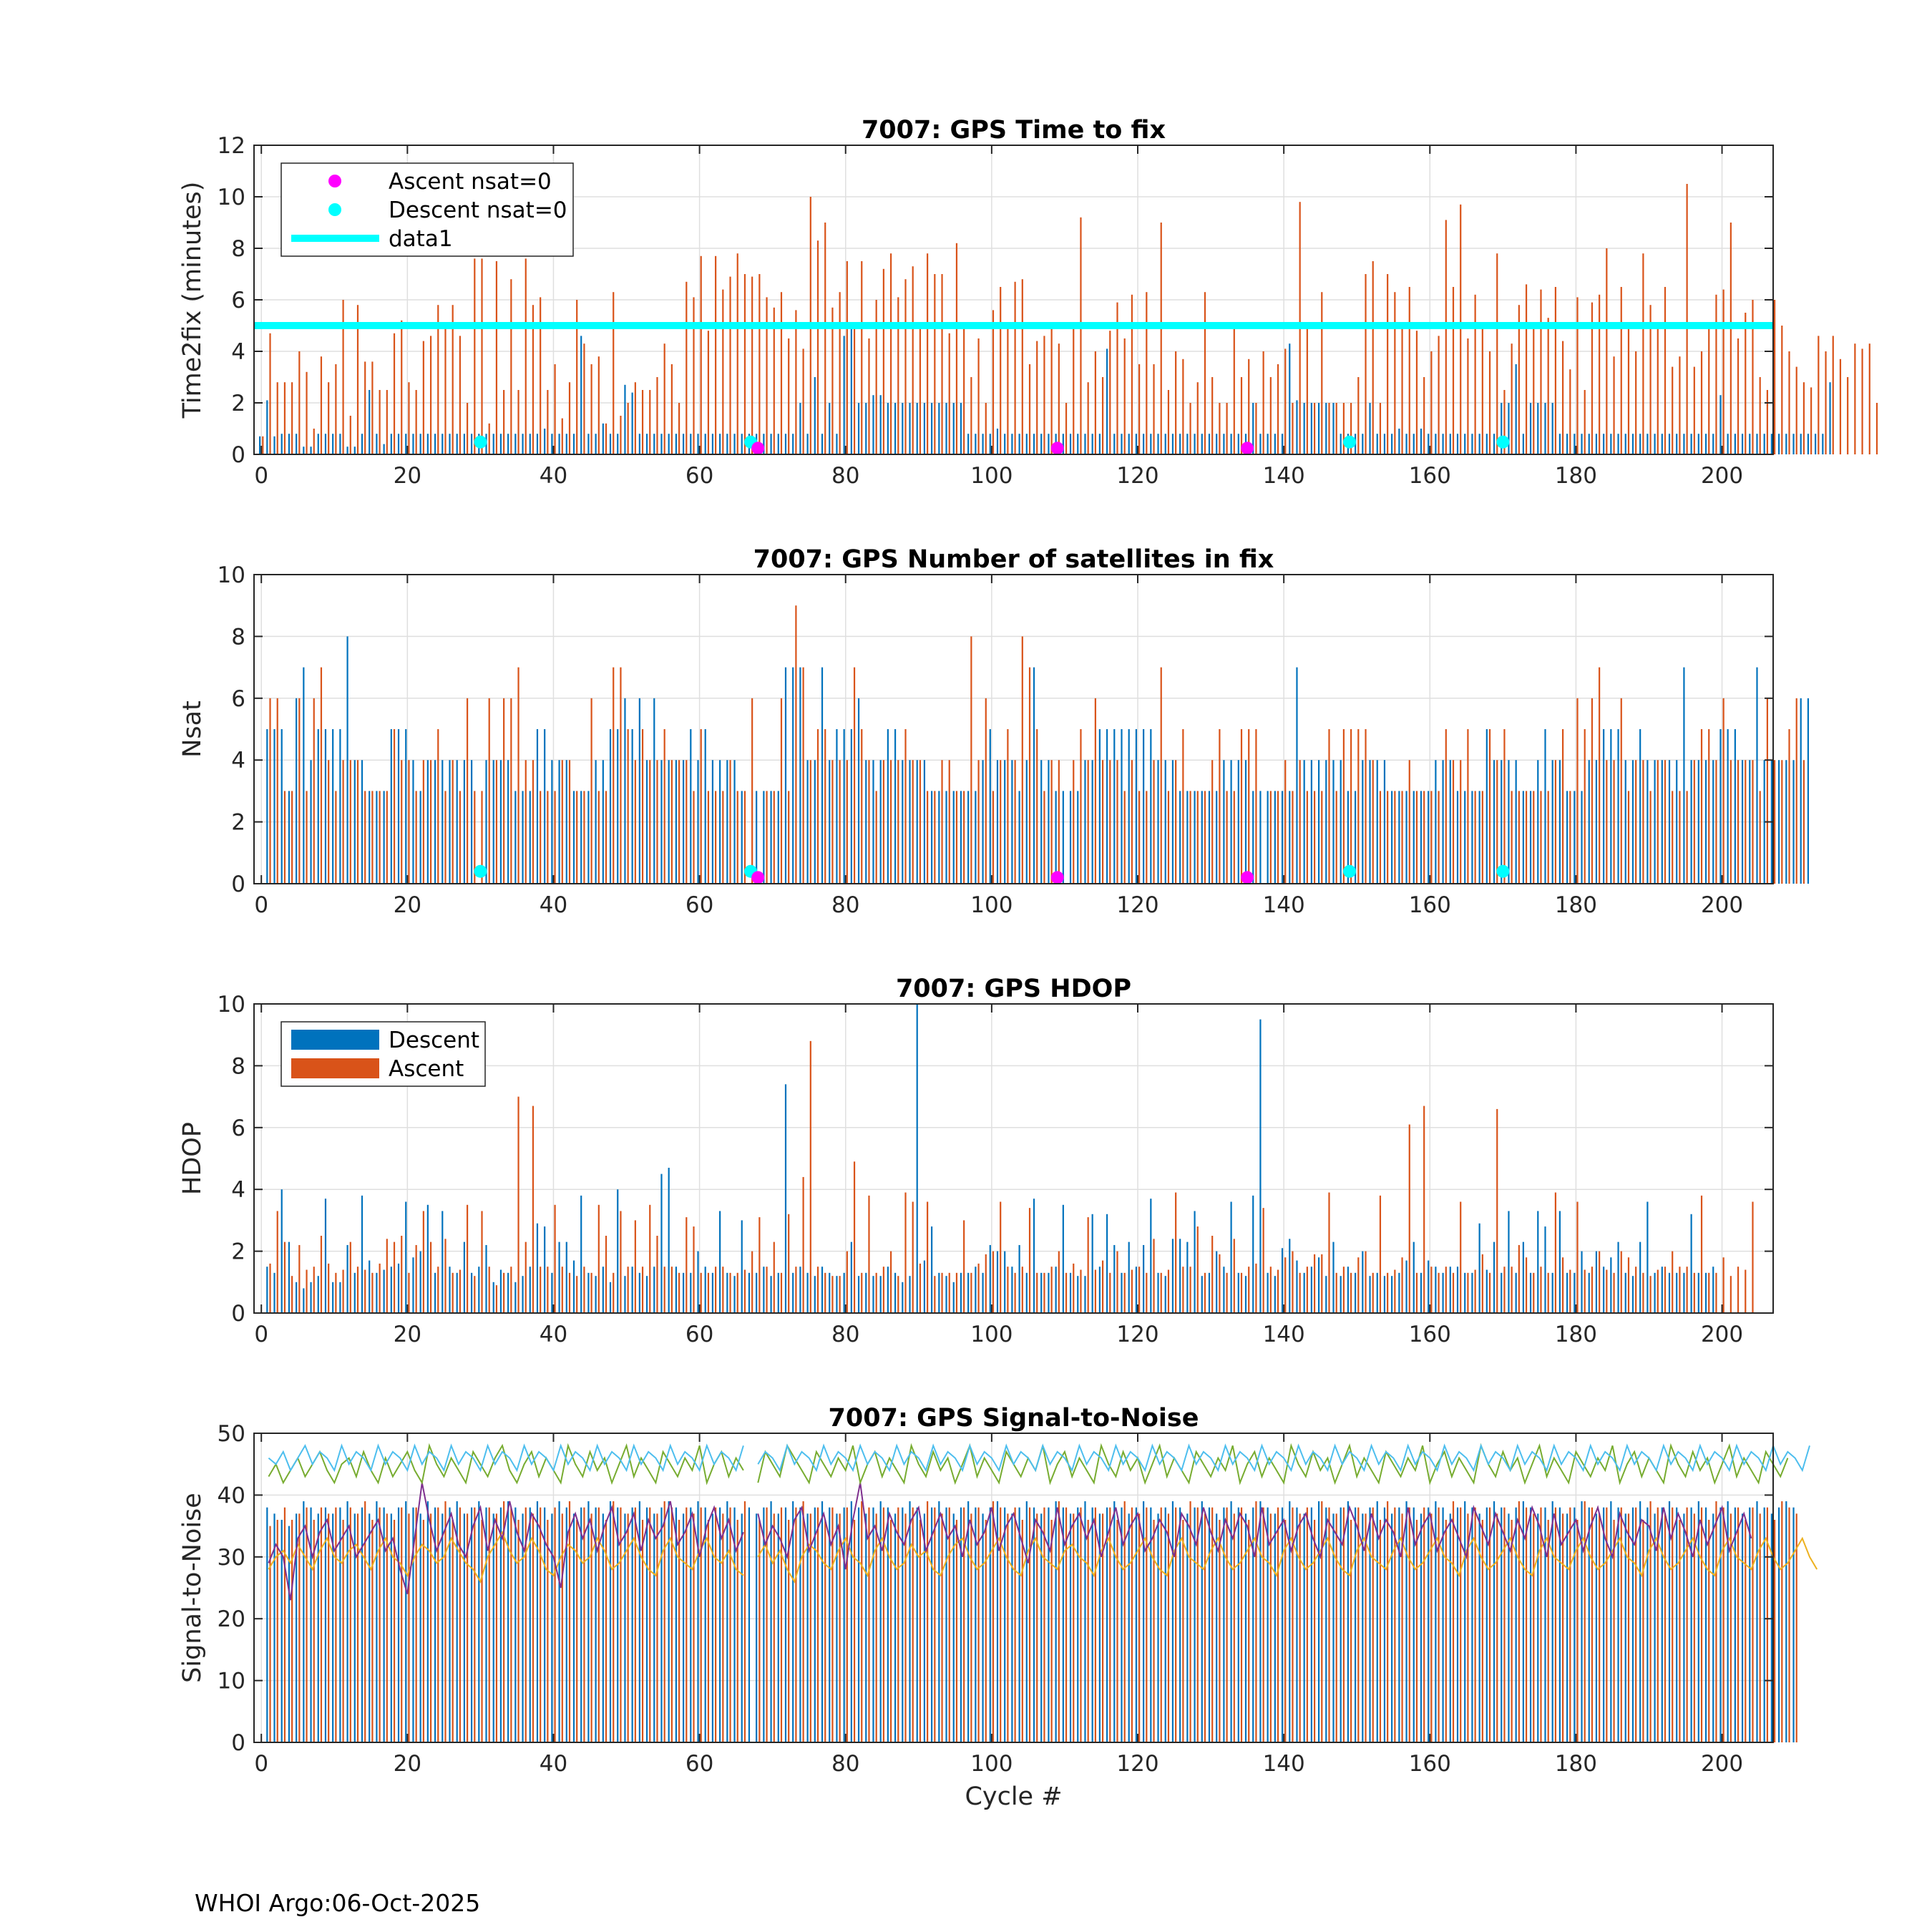 The width and height of the screenshot is (1932, 1932). What do you see at coordinates (192, 1588) in the screenshot?
I see `y-axis-label: Signal-to-Noise` at bounding box center [192, 1588].